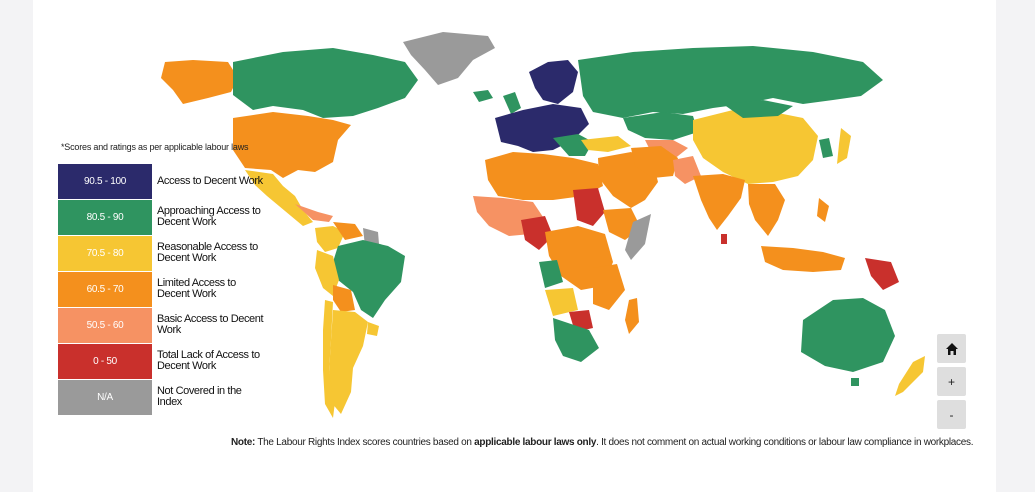  I want to click on region-caribbean, so click(314, 213).